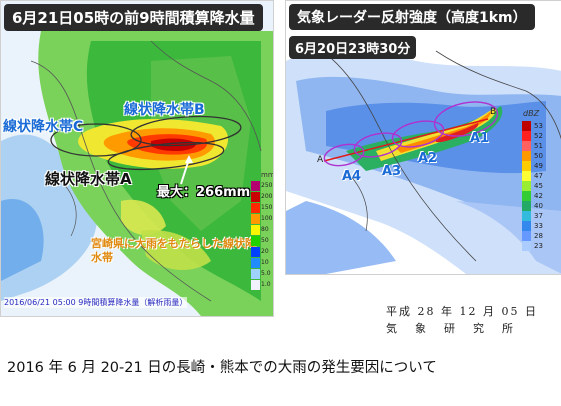  I want to click on rainfall-scale-label: 200, so click(267, 196).